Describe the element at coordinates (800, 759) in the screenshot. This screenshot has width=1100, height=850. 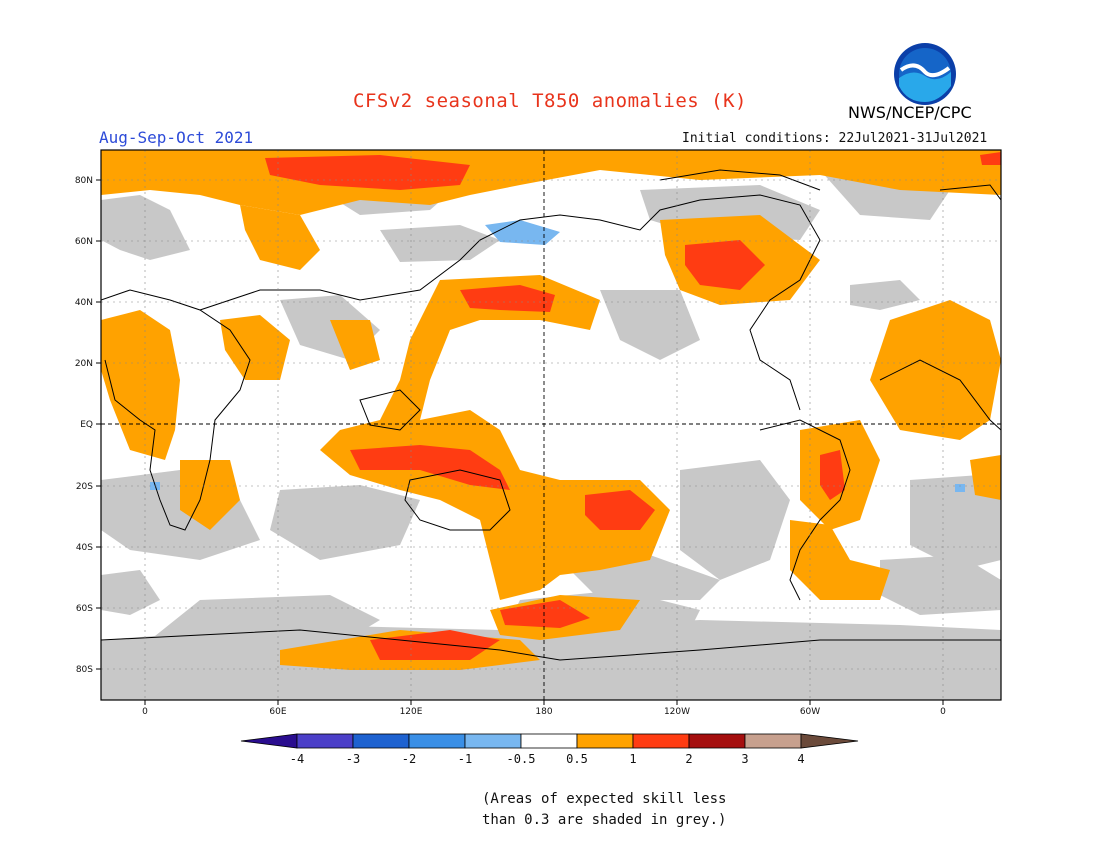
I see `colorbar-tick: 4` at that location.